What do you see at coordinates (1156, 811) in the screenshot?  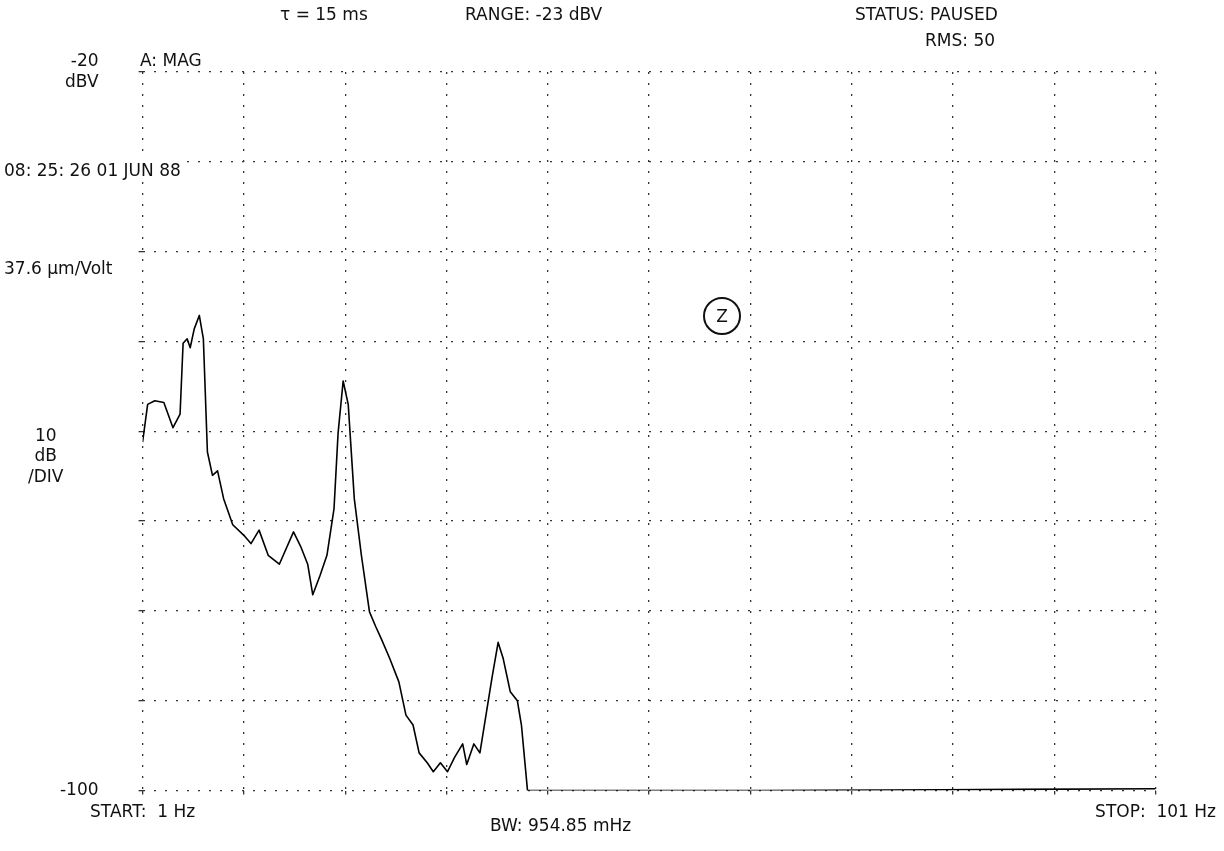 I see `x-tick-label: STOP: 101 Hz` at bounding box center [1156, 811].